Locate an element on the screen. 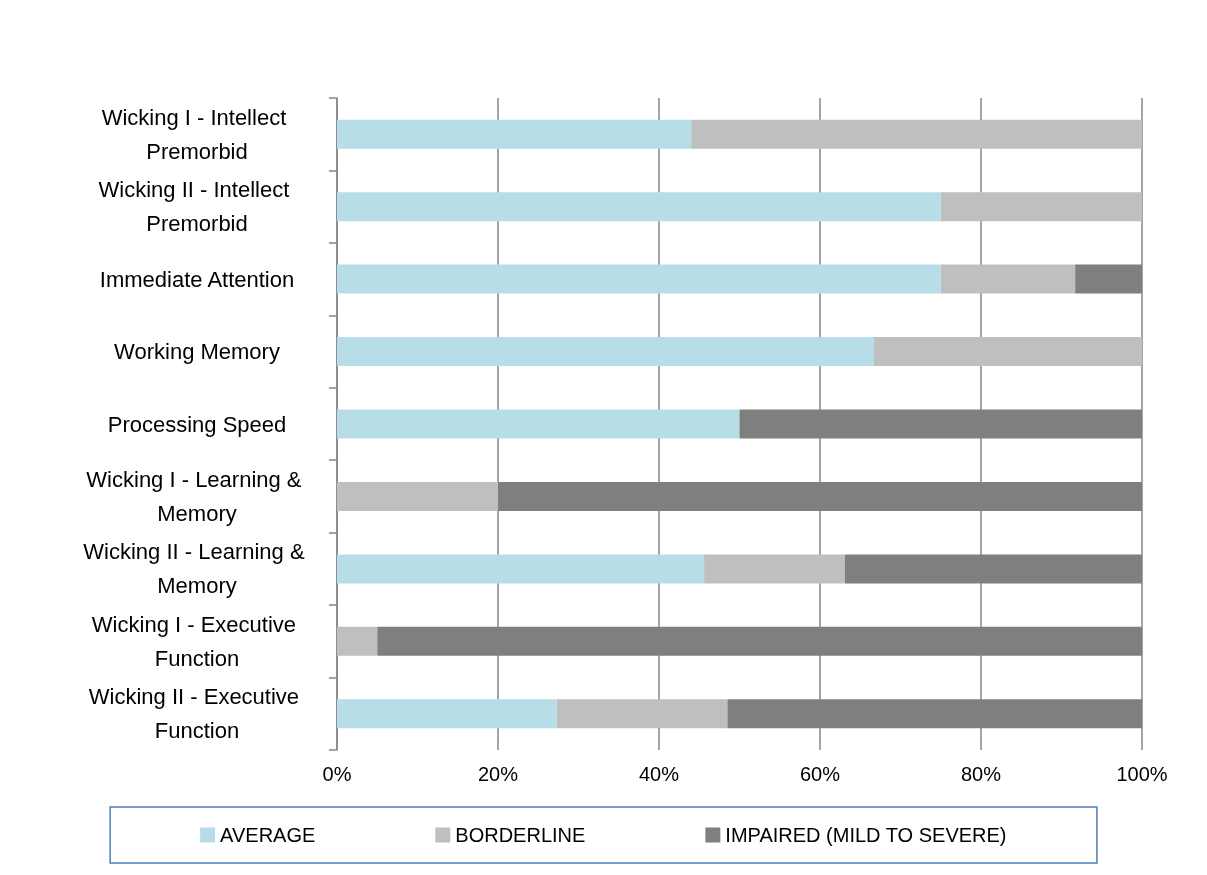  x-tick-label: 100% is located at coordinates (1142, 774).